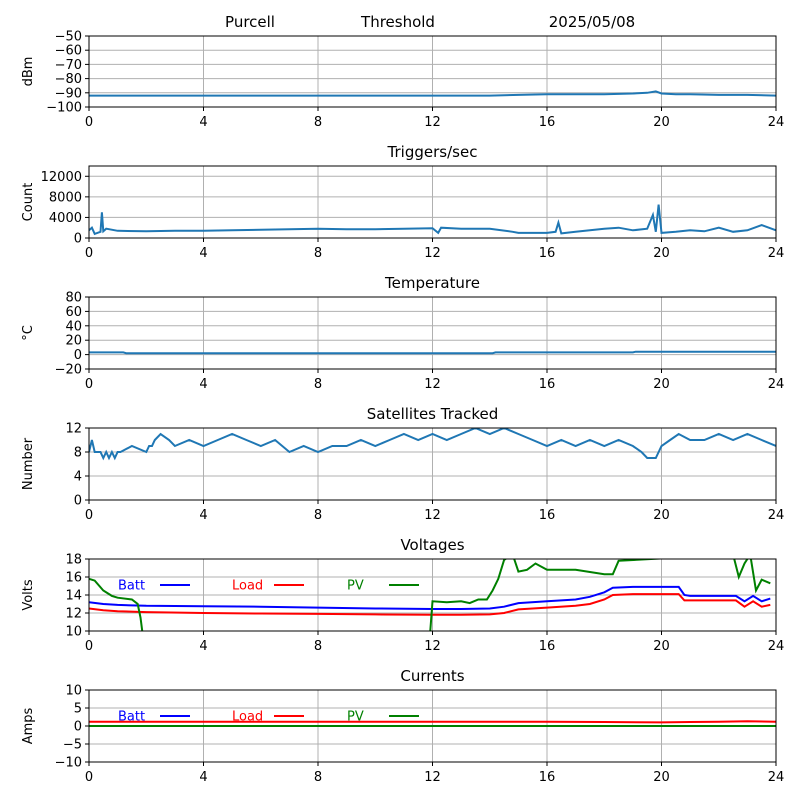  What do you see at coordinates (68, 370) in the screenshot?
I see `y-tick-label: −20` at bounding box center [68, 370].